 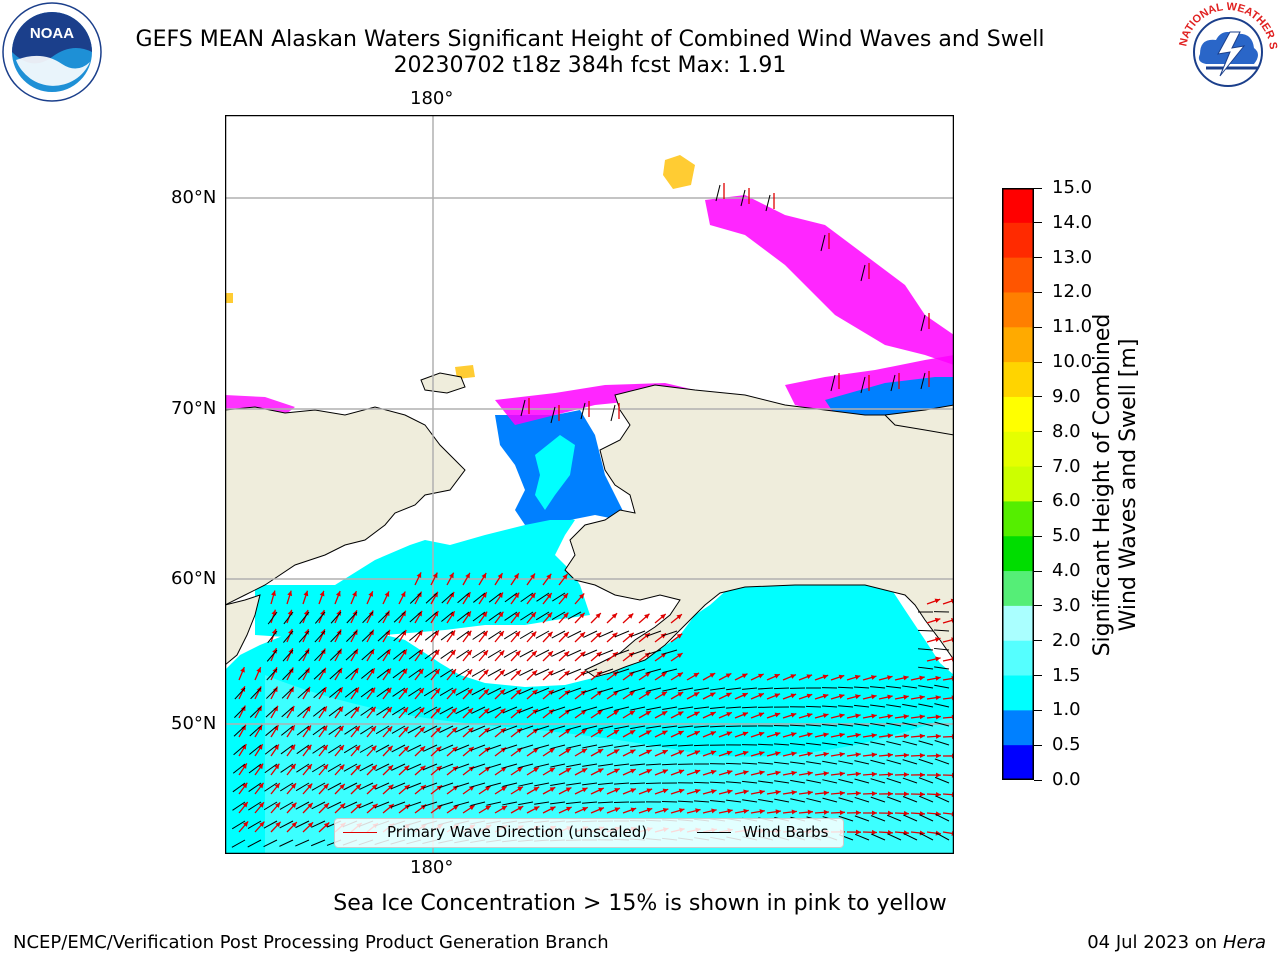 What do you see at coordinates (1226, 51) in the screenshot?
I see `nws-logo-icon: NATIONAL WEATHER SERVICE` at bounding box center [1226, 51].